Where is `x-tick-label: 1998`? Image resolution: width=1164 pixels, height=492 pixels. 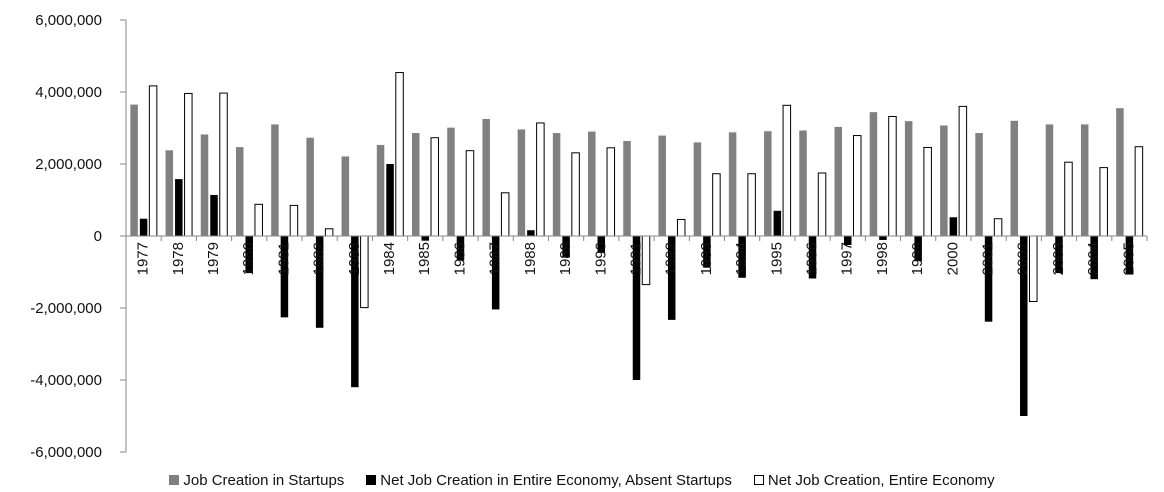
x-tick-label: 1998 is located at coordinates (882, 258).